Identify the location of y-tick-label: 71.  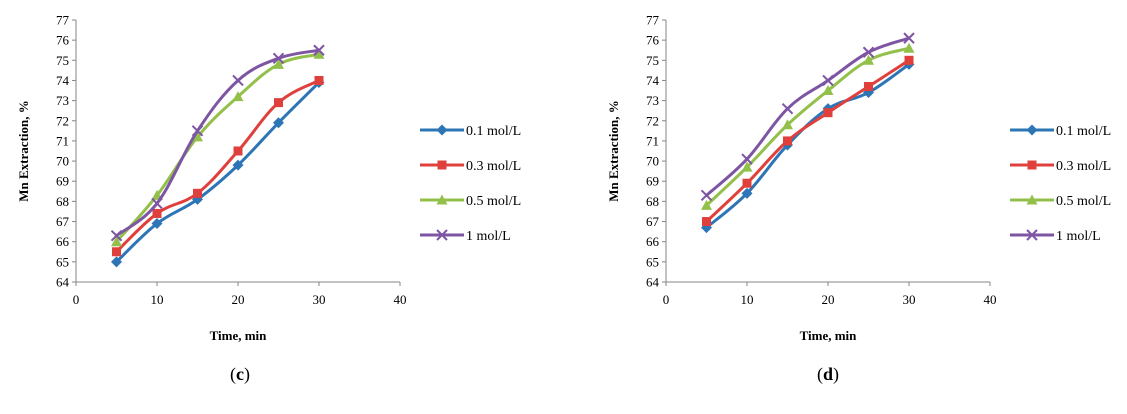
(62, 140).